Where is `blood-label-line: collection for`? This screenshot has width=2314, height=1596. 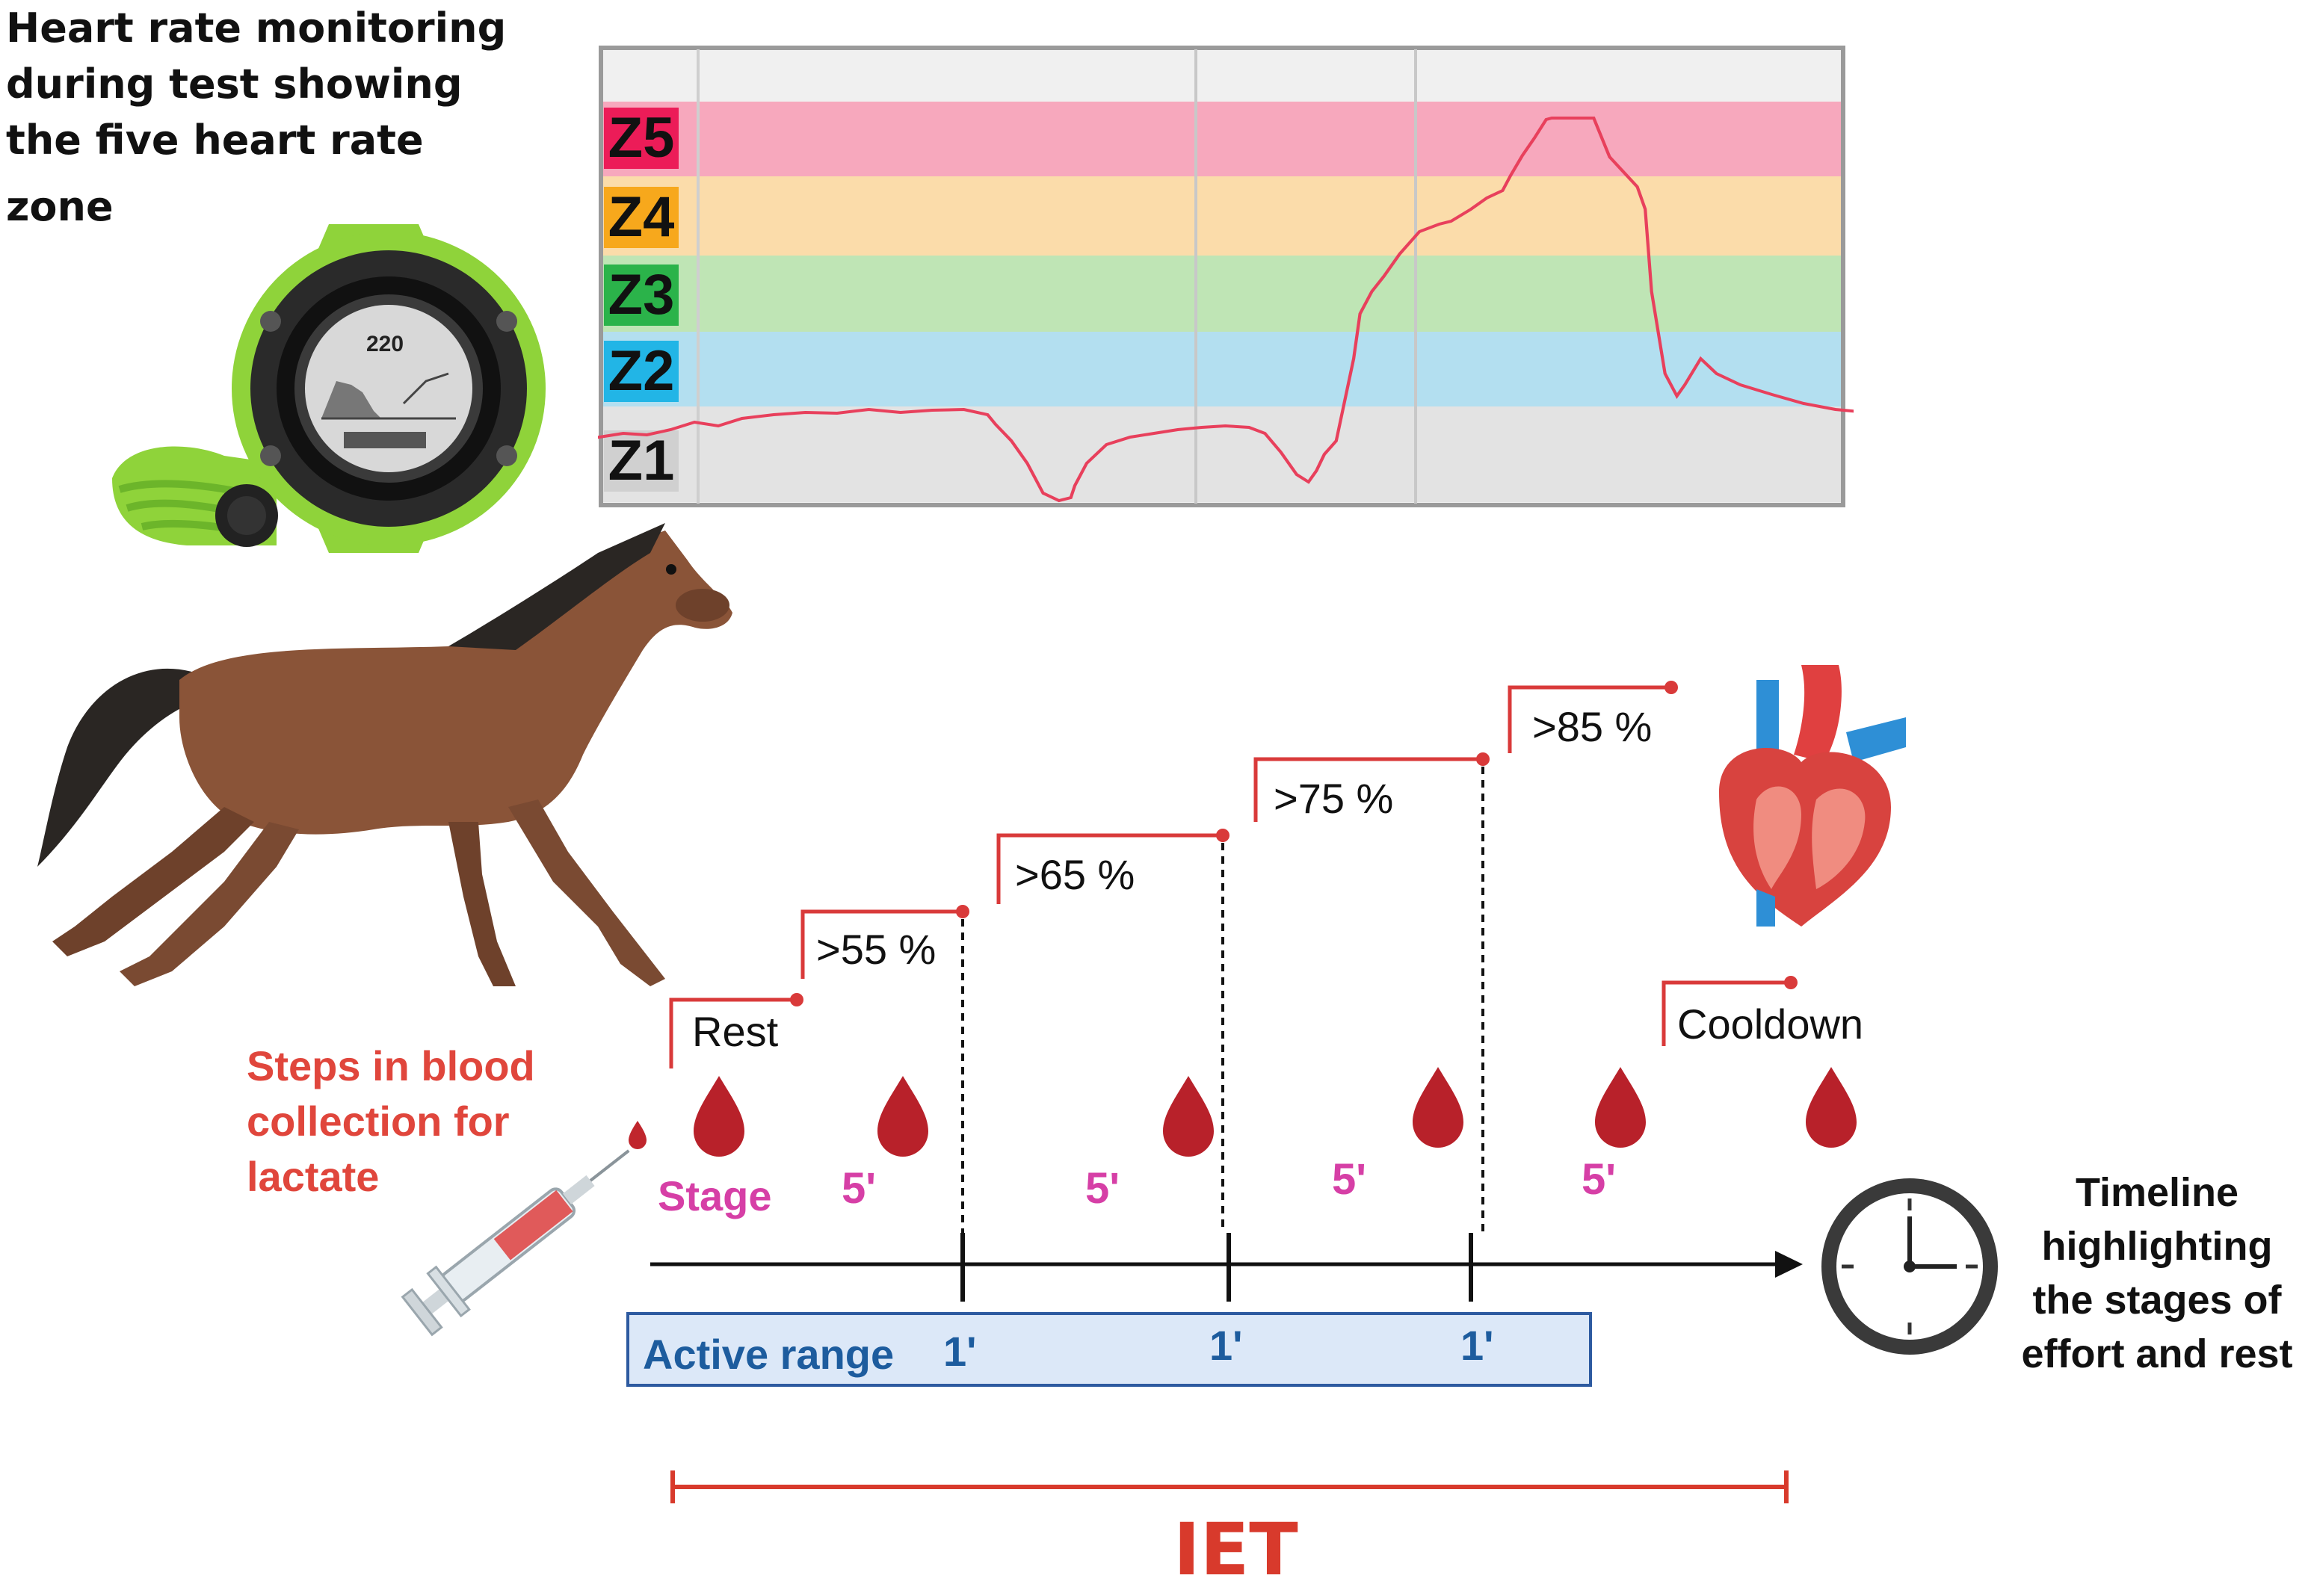
blood-label-line: collection for is located at coordinates (378, 1121).